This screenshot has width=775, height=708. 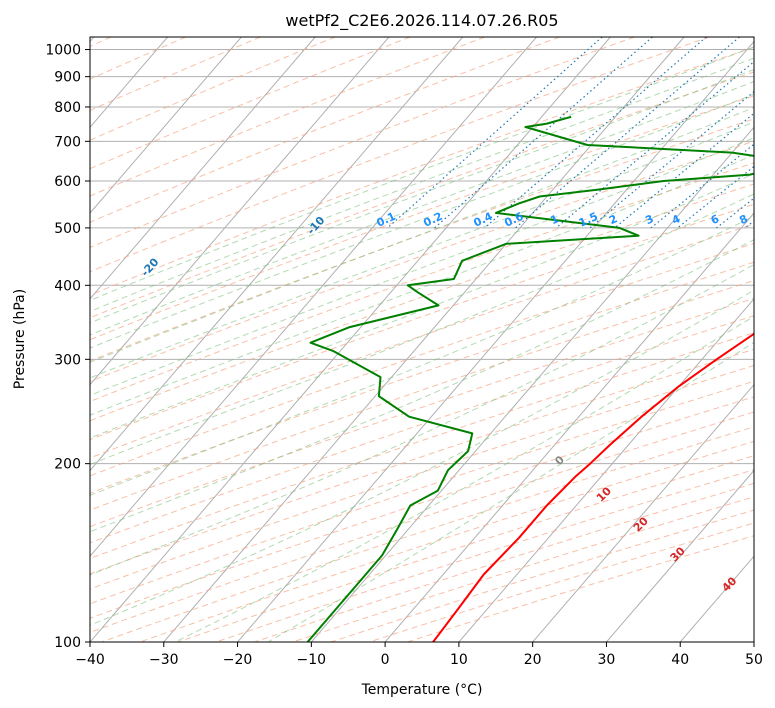 I want to click on x-tick-label: 30, so click(x=607, y=660).